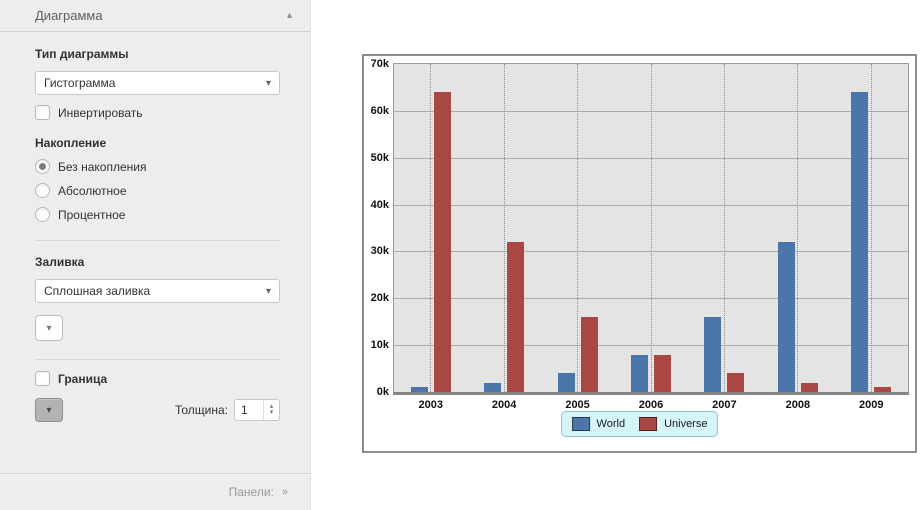  I want to click on bar-world-2003, so click(419, 389).